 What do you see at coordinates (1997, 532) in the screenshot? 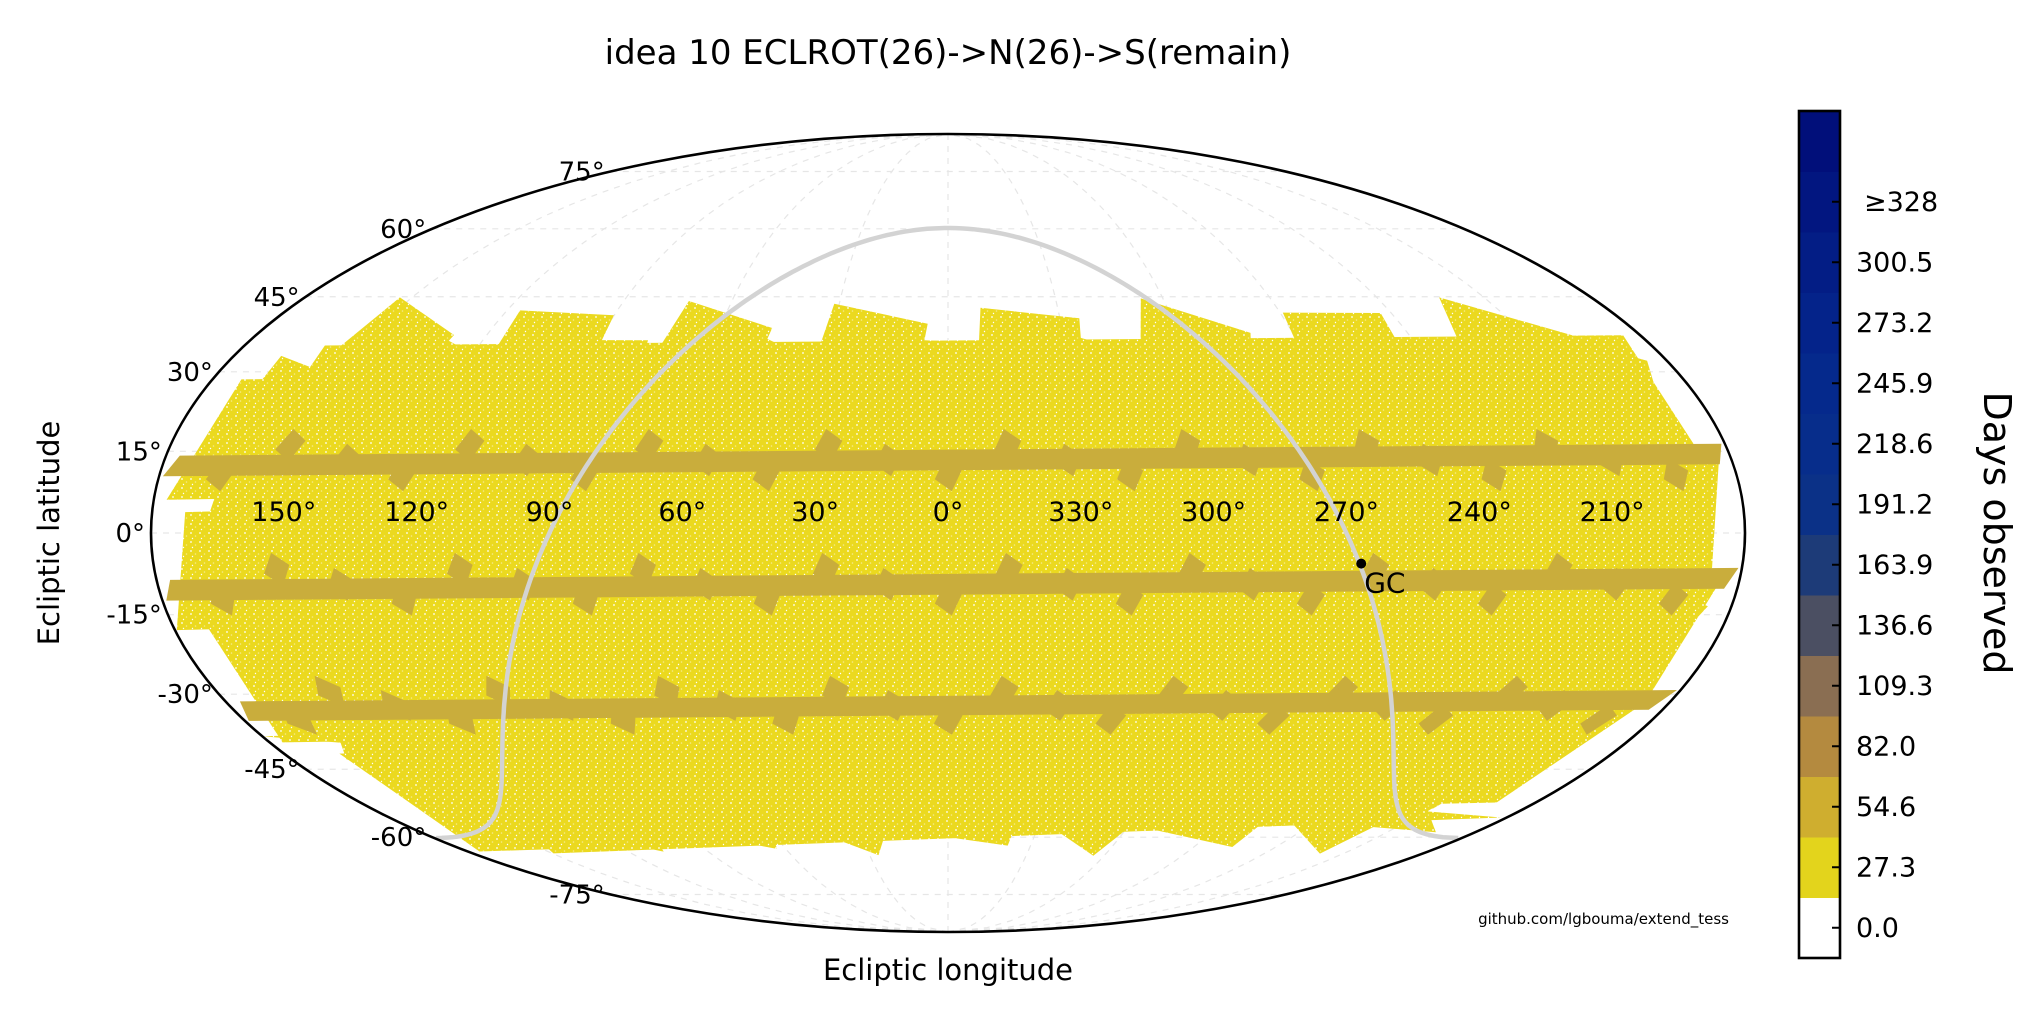
I see `colorbar-label: Days observed` at bounding box center [1997, 532].